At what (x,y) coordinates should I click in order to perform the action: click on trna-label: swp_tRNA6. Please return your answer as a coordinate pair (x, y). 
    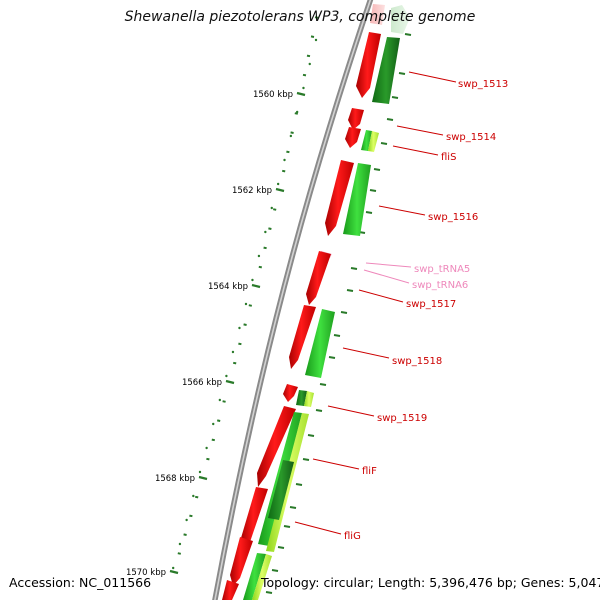
    Looking at the image, I should click on (440, 285).